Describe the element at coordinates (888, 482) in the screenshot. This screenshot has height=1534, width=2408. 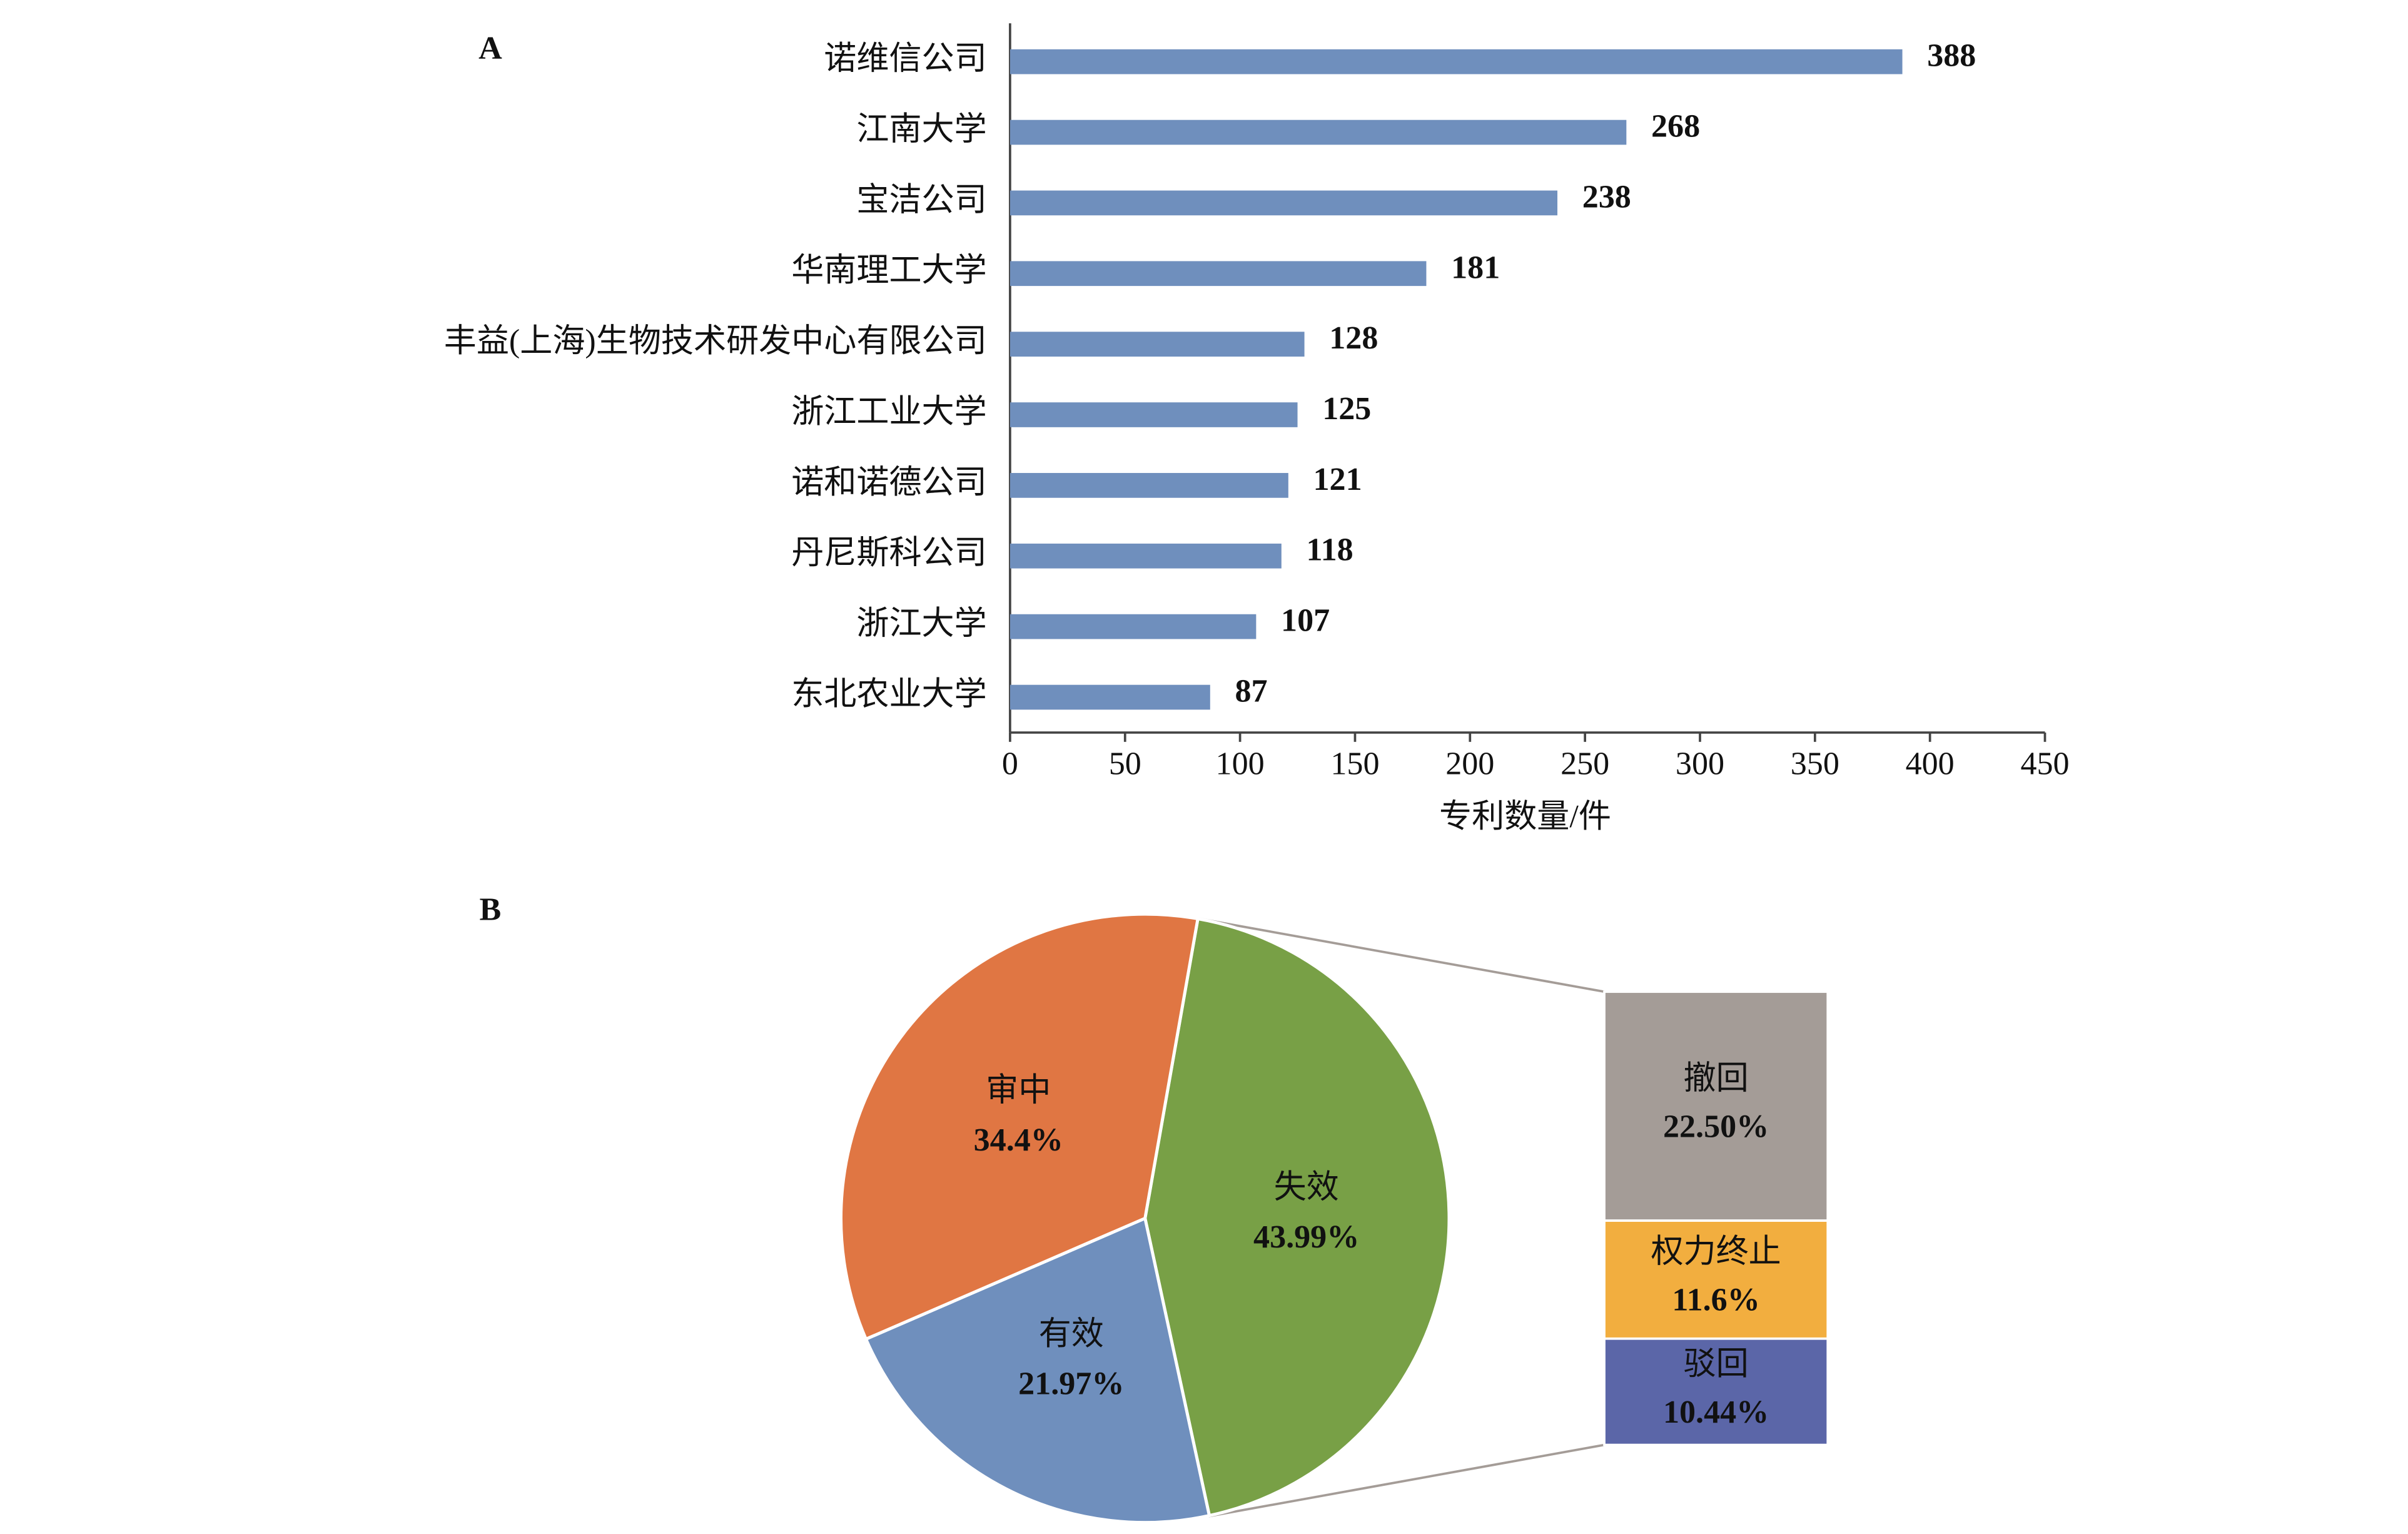
I see `y-tick-label: 诺和诺德公司` at that location.